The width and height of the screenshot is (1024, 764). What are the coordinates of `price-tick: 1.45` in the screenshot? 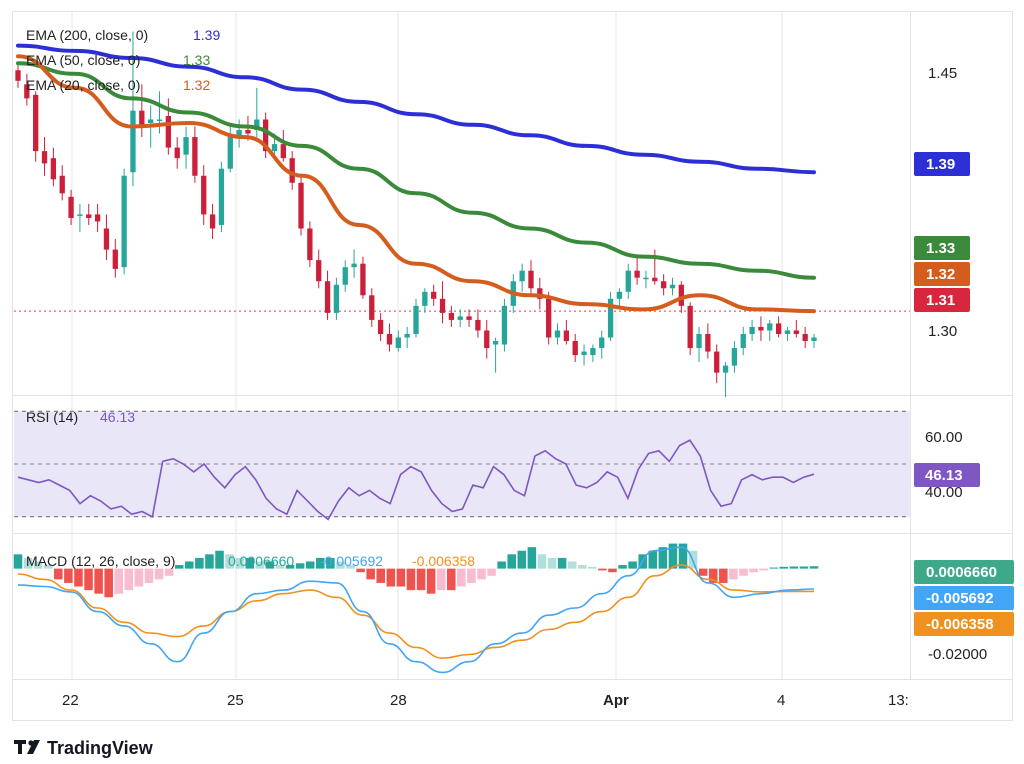 It's located at (942, 73).